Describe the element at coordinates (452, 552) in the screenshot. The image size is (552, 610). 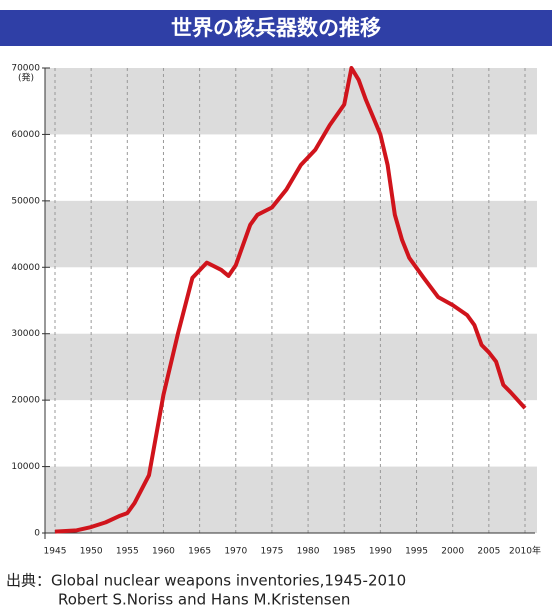
I see `x-tick-label: 2000` at that location.